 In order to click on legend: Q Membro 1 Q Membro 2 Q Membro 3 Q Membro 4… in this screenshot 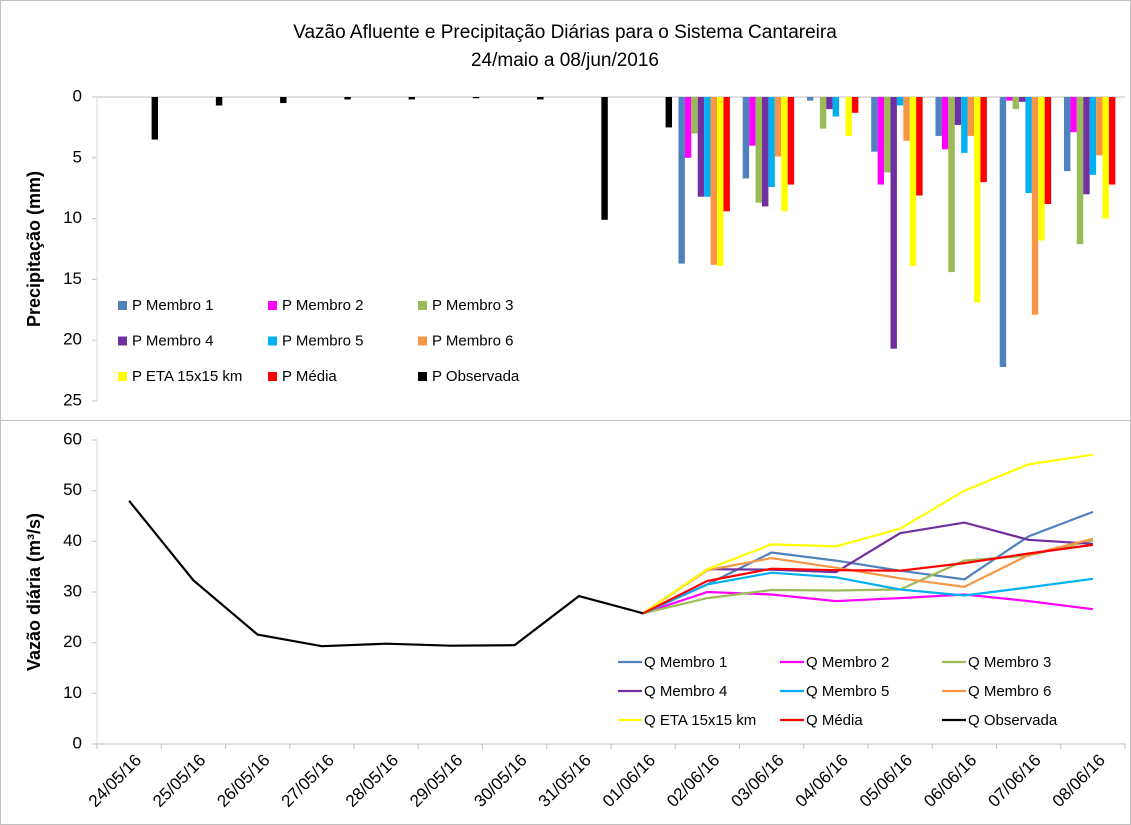, I will do `click(856, 695)`.